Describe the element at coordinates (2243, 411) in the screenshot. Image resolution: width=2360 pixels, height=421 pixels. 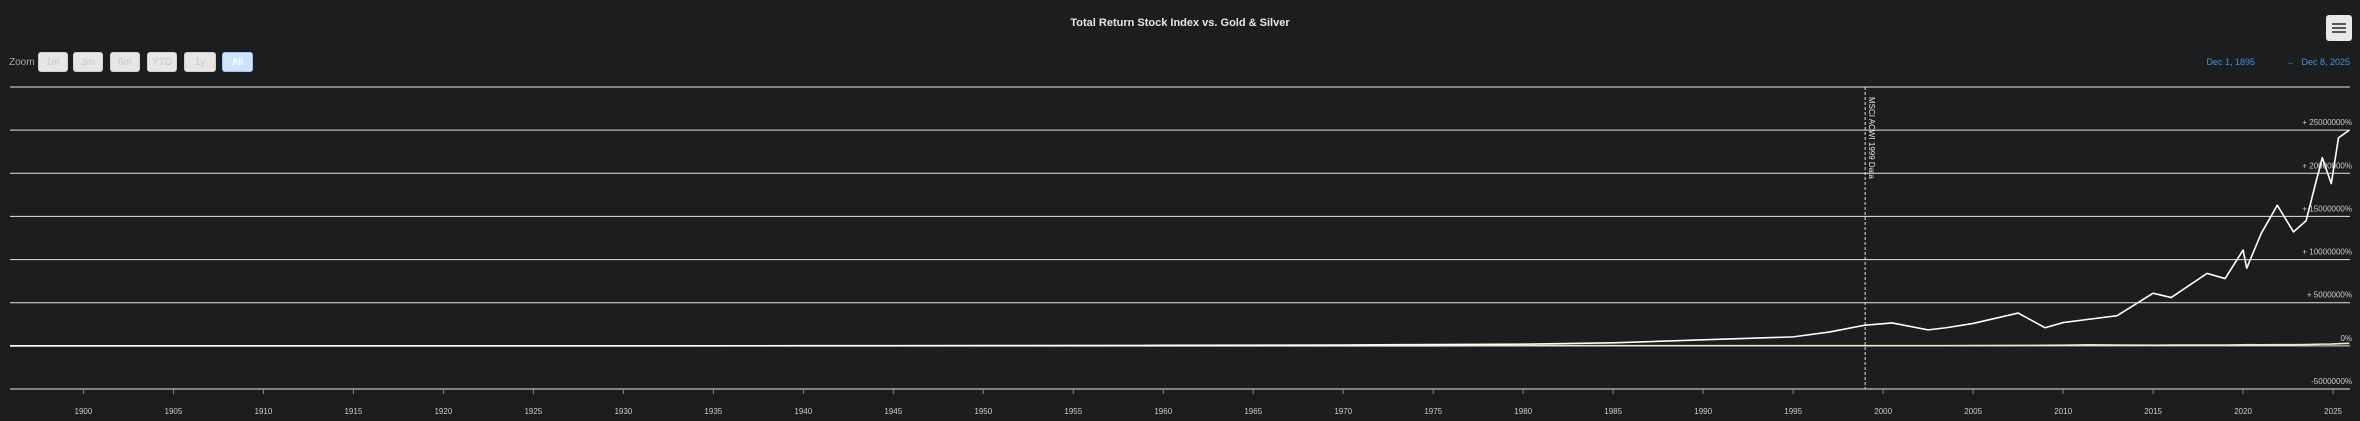
I see `x-tick-label: 2020` at that location.